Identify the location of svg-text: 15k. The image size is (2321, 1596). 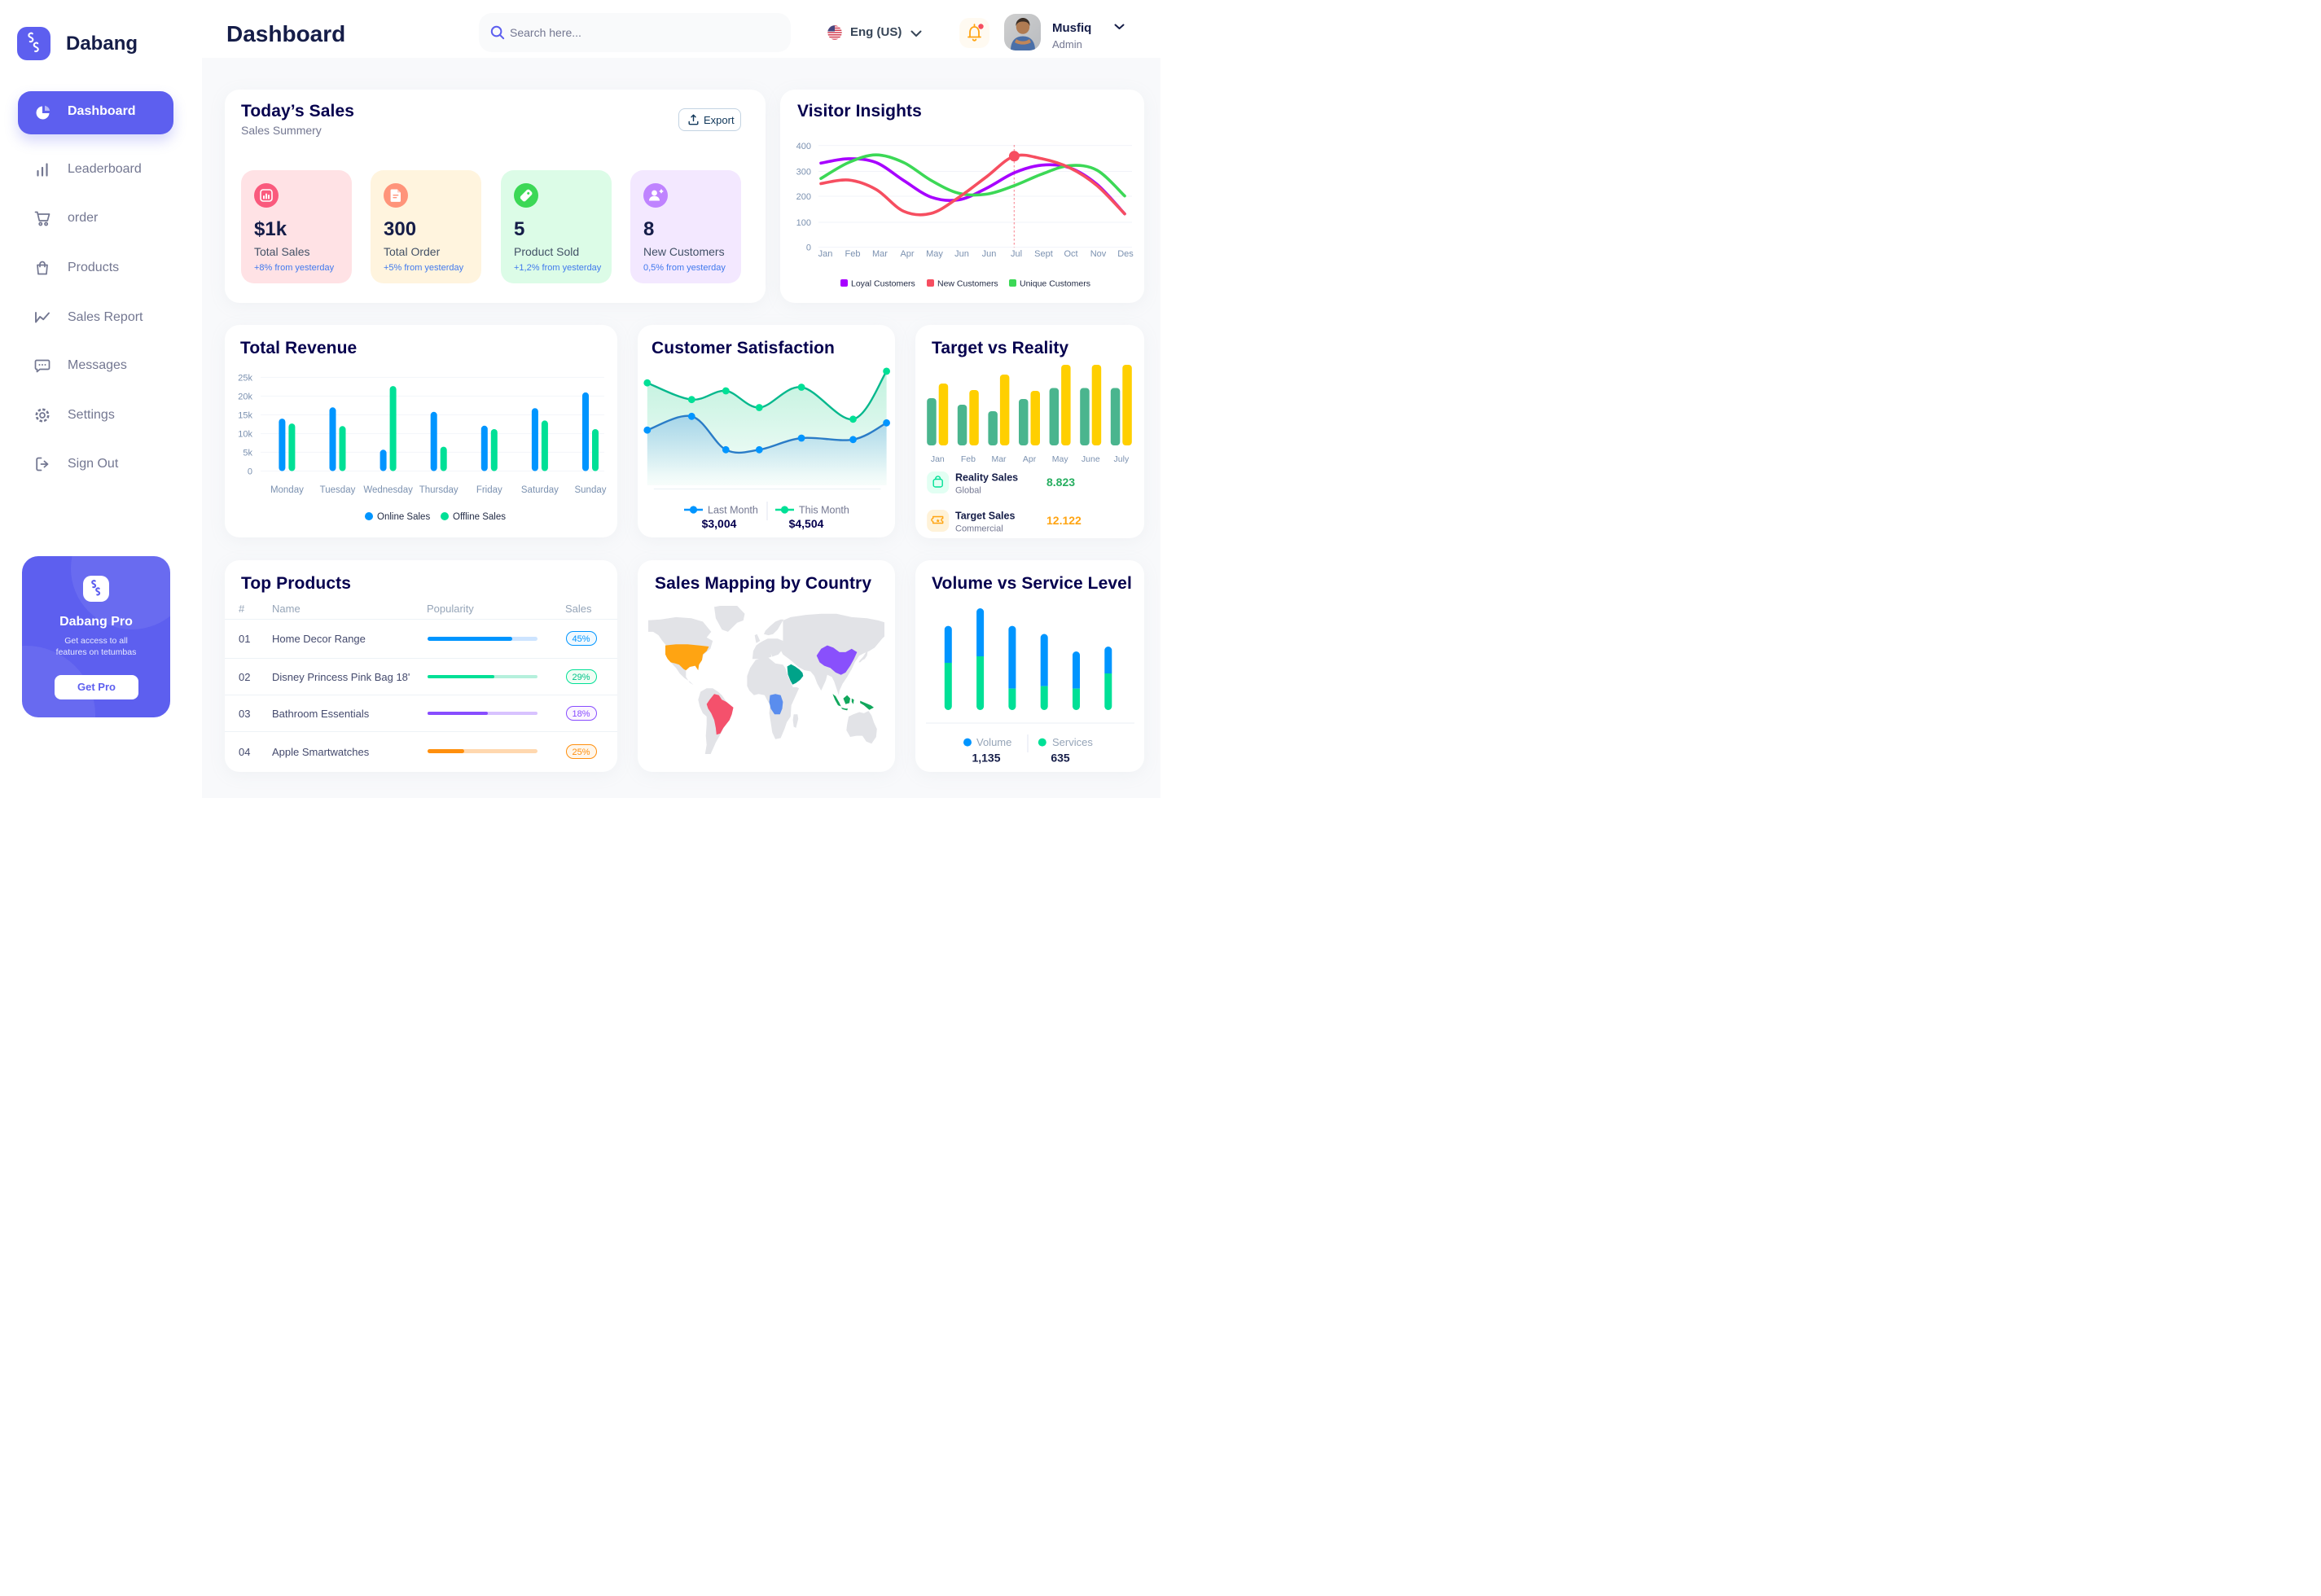
(245, 415).